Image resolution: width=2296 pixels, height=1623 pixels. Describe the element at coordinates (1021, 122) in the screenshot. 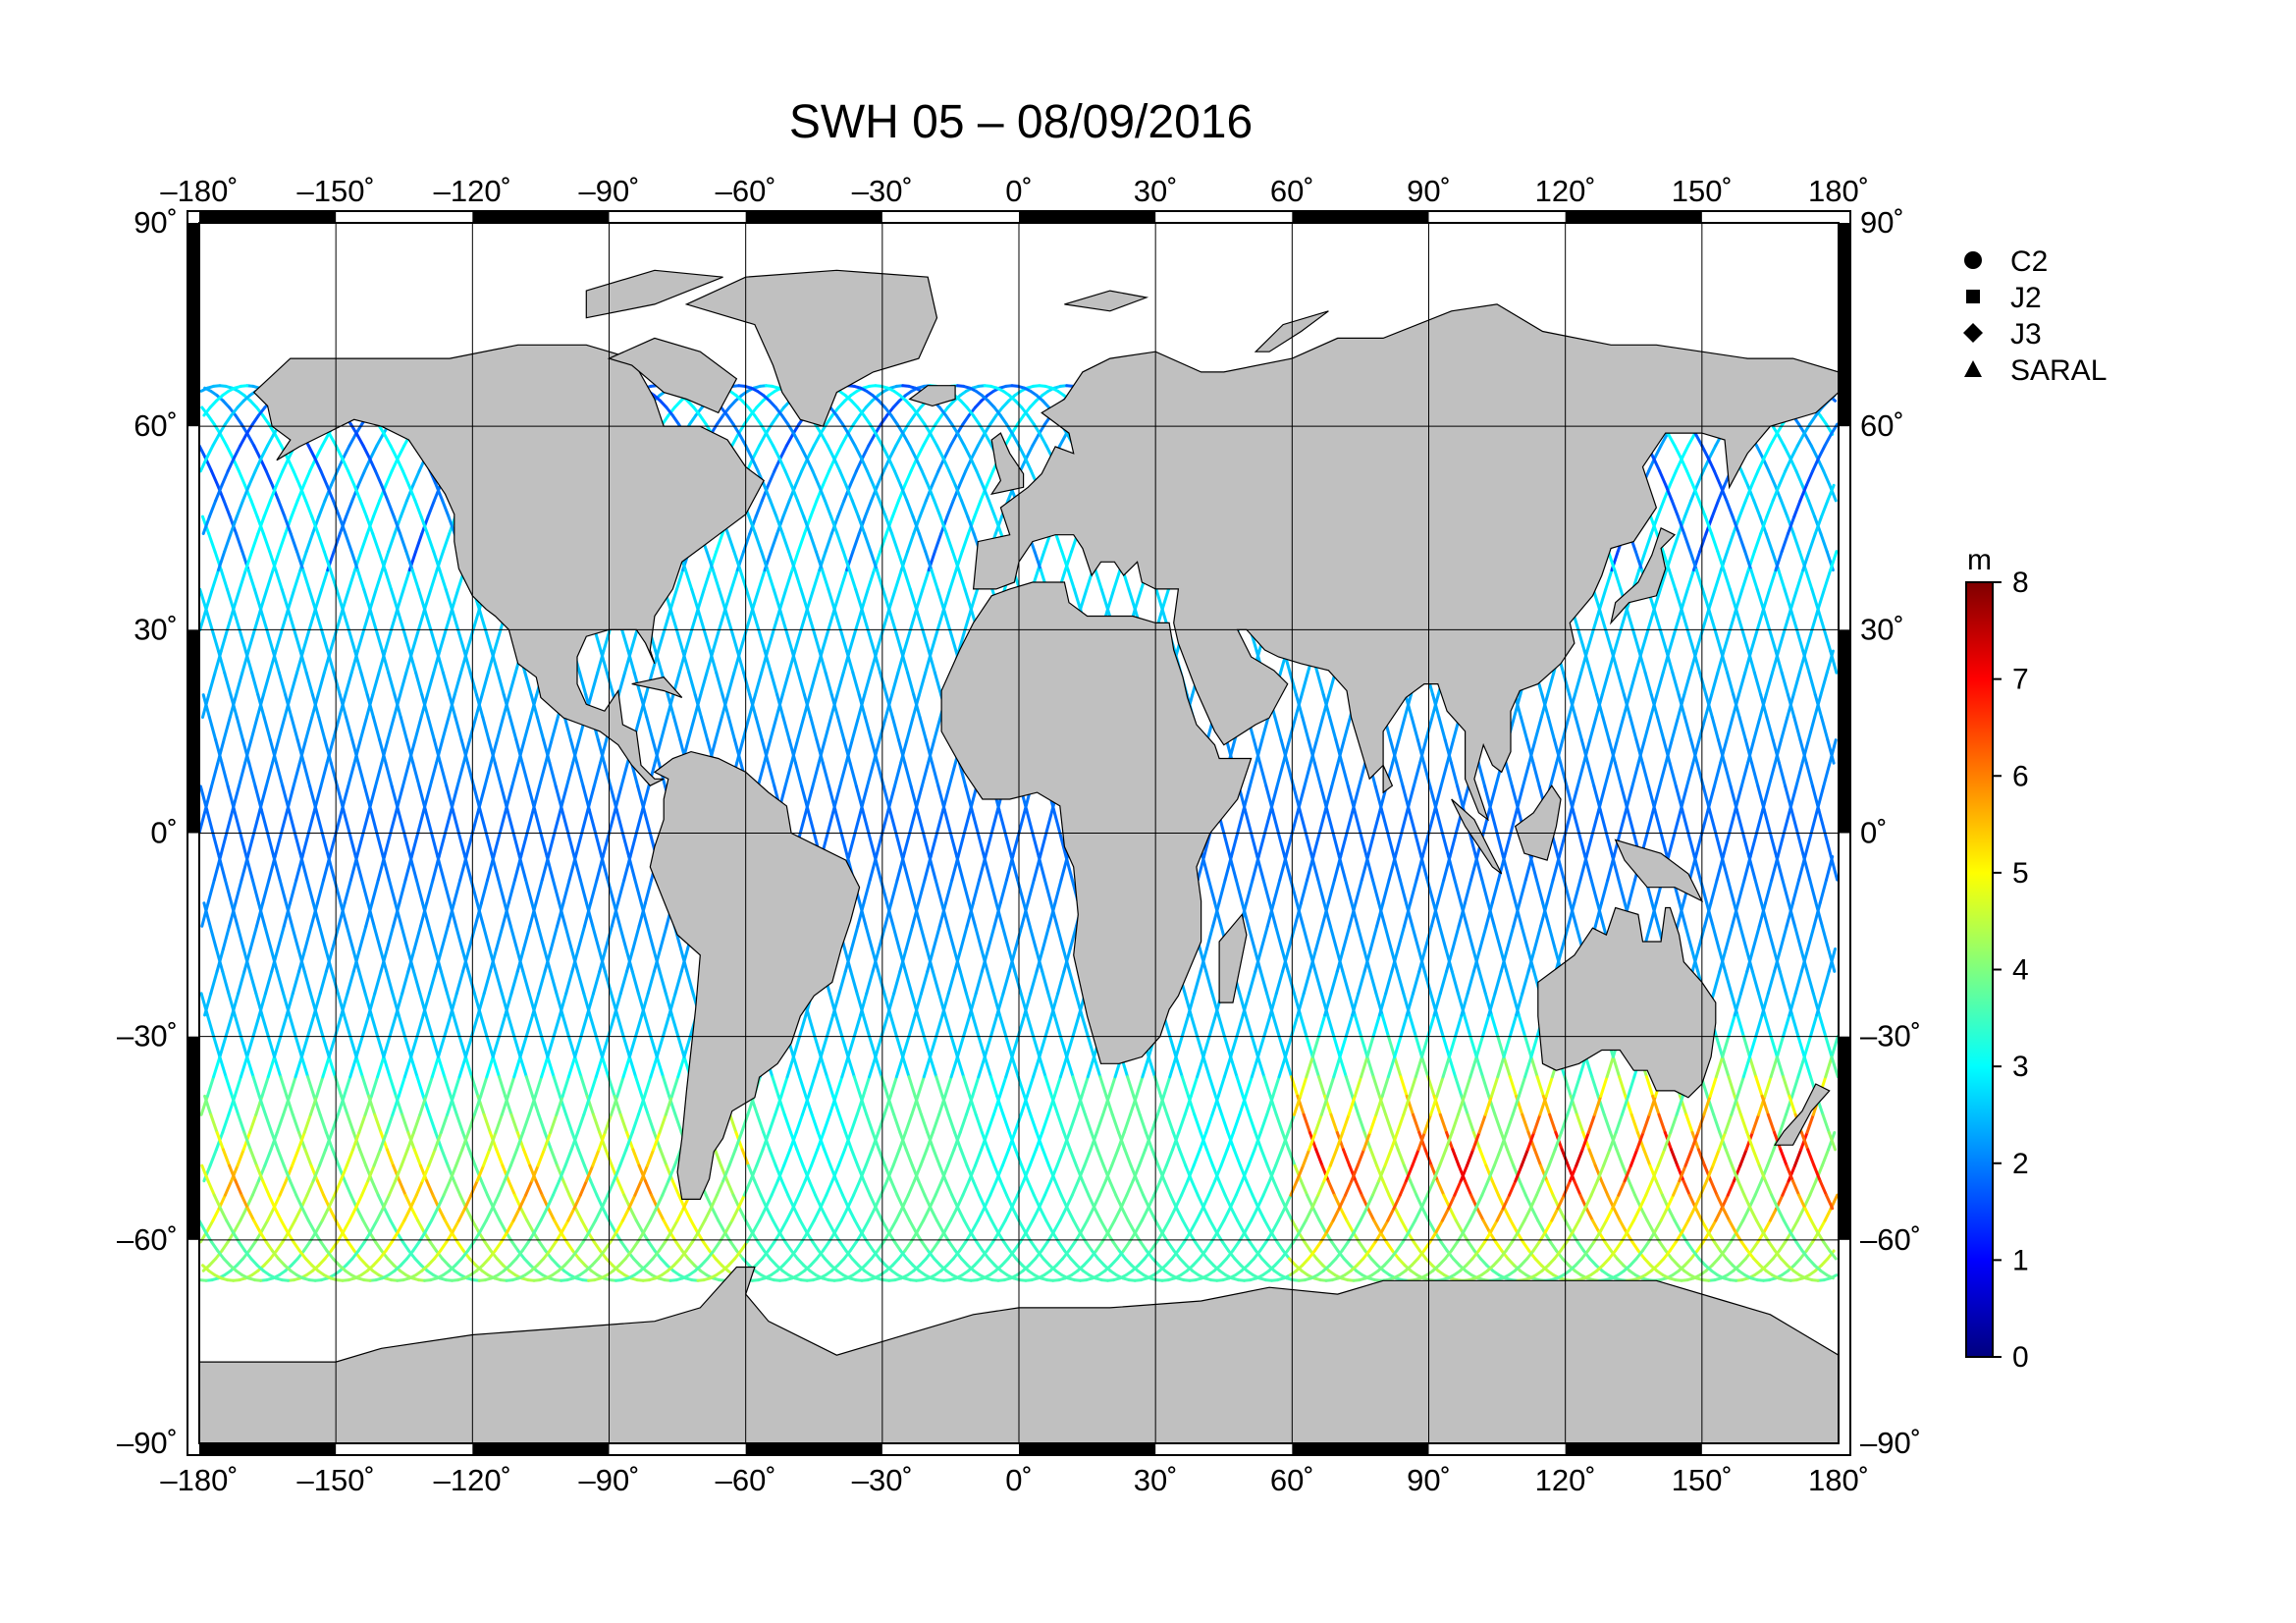

I see `map-title: SWH 05 – 08/09/2016` at that location.